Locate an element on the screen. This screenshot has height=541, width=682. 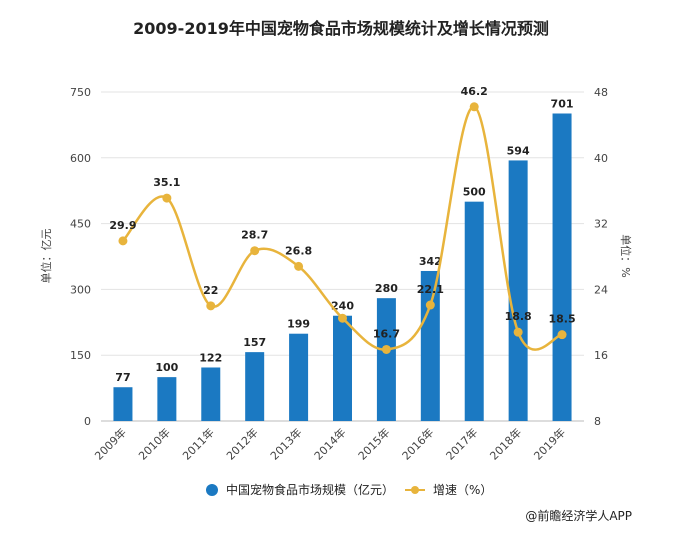
left-axis-ticks: 0 150 300 450 600 750 is located at coordinates (80, 257).